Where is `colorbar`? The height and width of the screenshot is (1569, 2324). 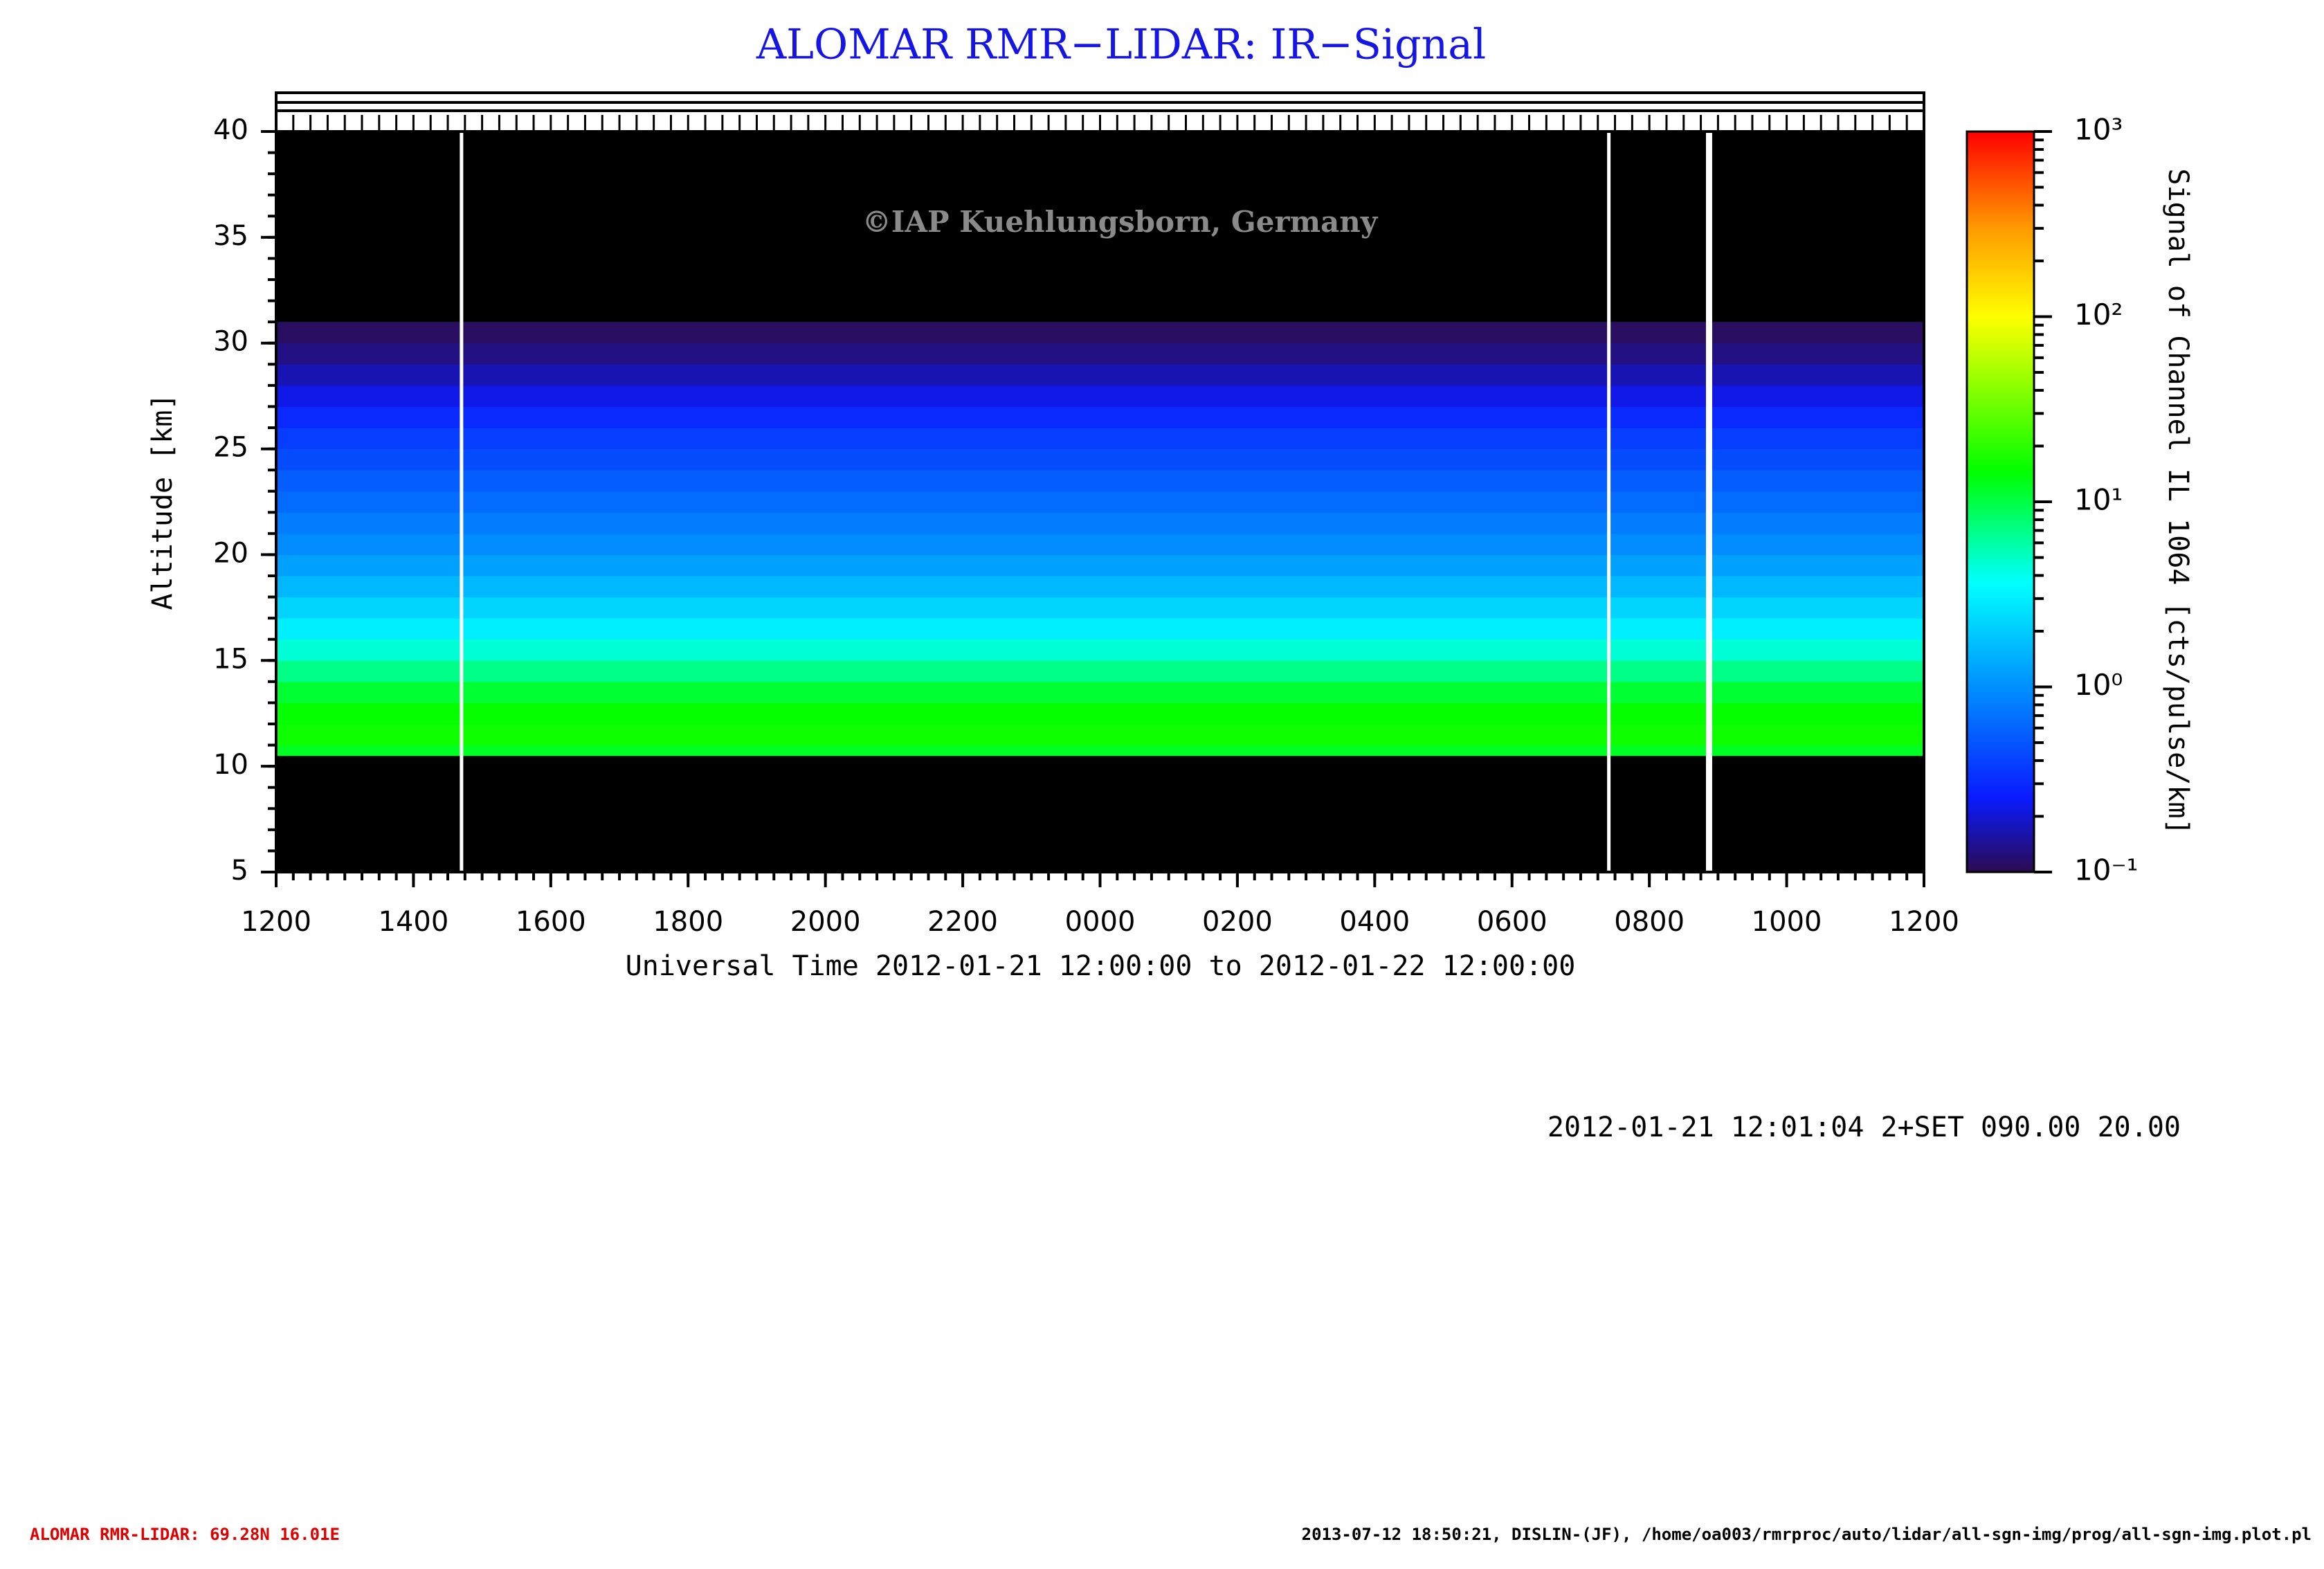
colorbar is located at coordinates (2001, 501).